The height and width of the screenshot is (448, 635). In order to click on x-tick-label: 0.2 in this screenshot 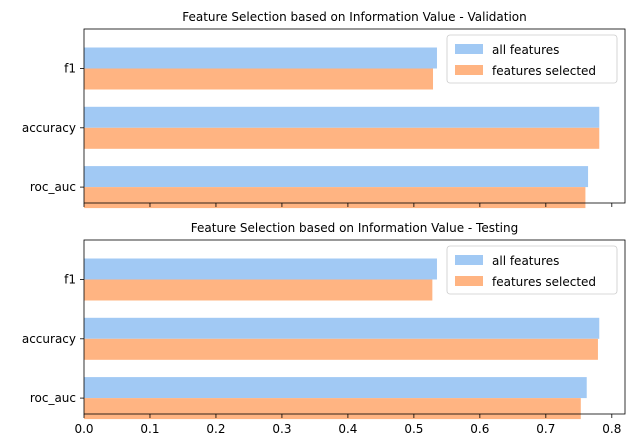, I will do `click(215, 429)`.